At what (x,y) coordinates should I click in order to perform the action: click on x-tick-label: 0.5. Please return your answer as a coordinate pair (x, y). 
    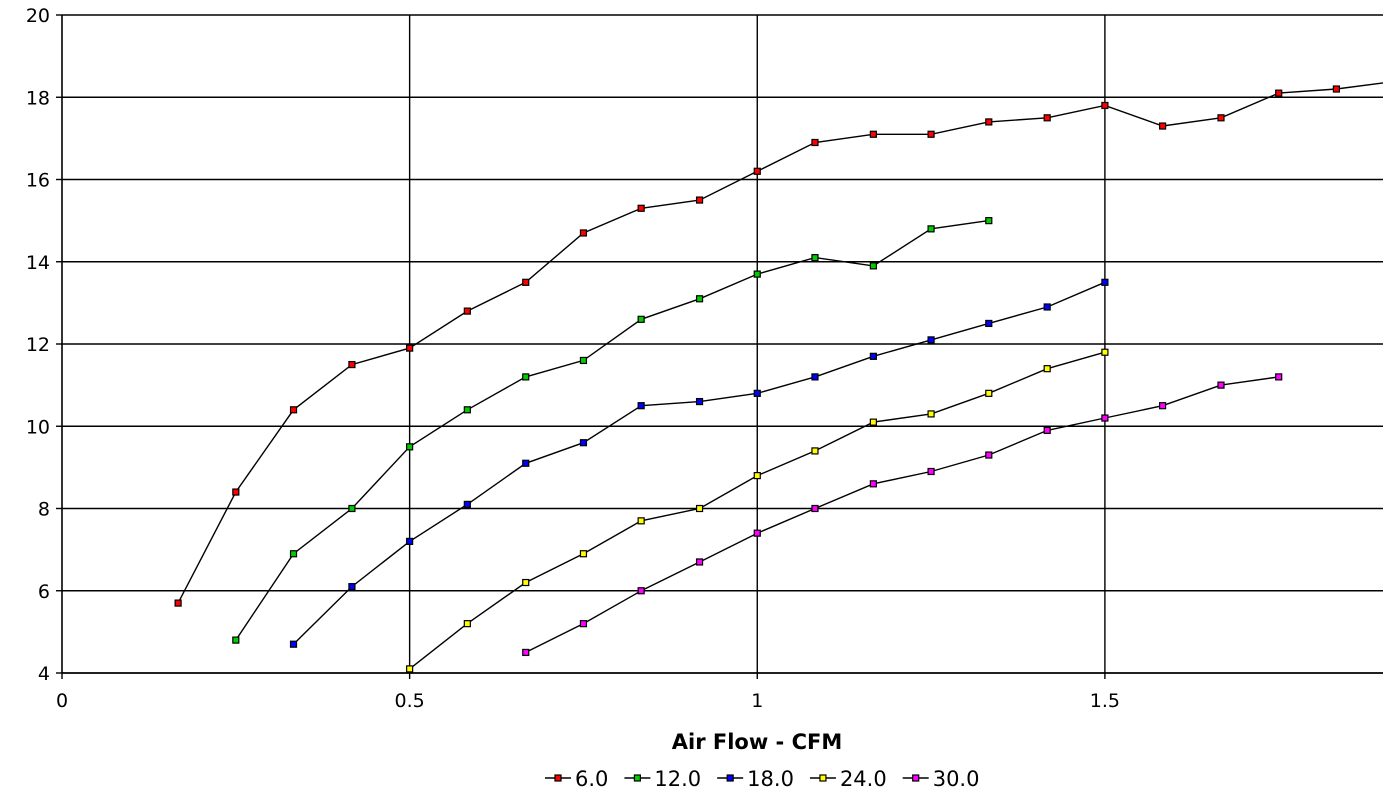
    Looking at the image, I should click on (410, 701).